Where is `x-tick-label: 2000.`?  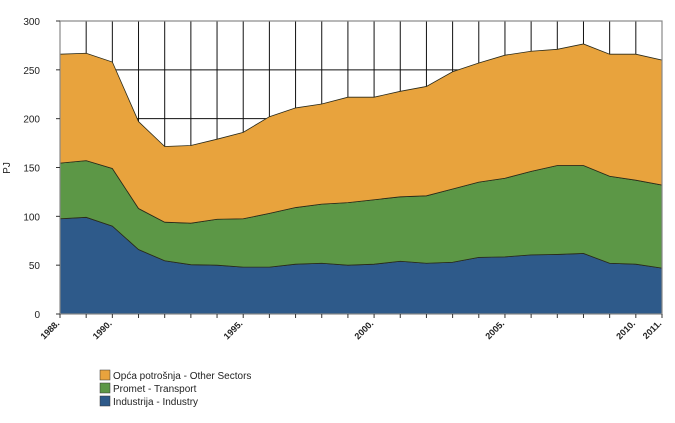 x-tick-label: 2000. is located at coordinates (363, 329).